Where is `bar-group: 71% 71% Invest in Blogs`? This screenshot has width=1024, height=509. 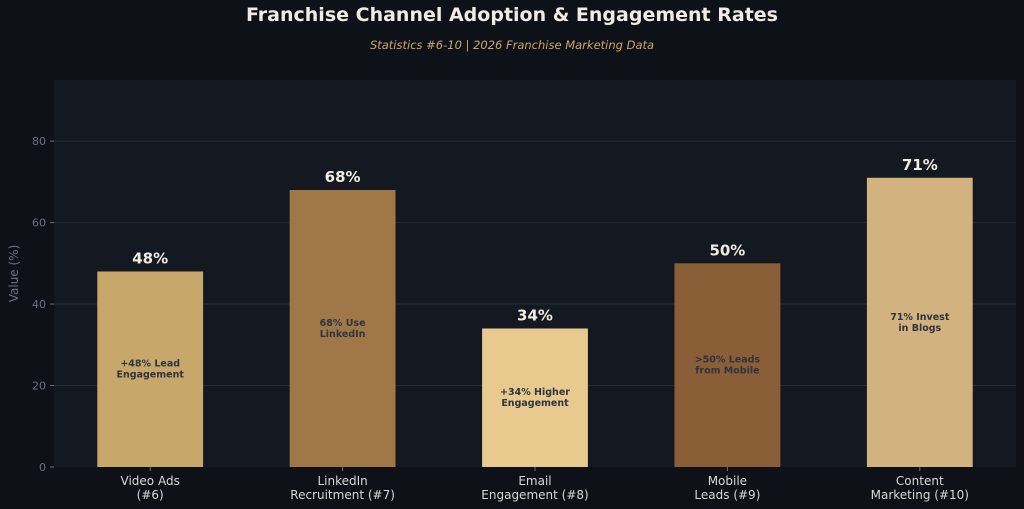 bar-group: 71% 71% Invest in Blogs is located at coordinates (919, 311).